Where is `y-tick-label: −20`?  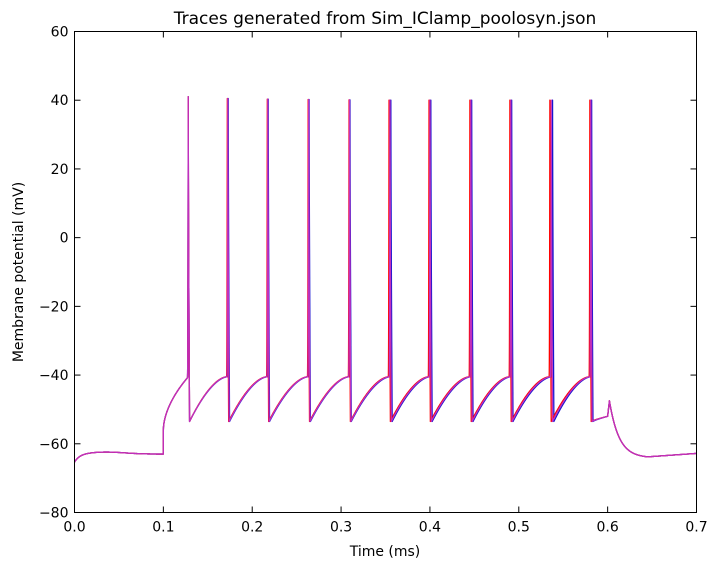
y-tick-label: −20 is located at coordinates (54, 307).